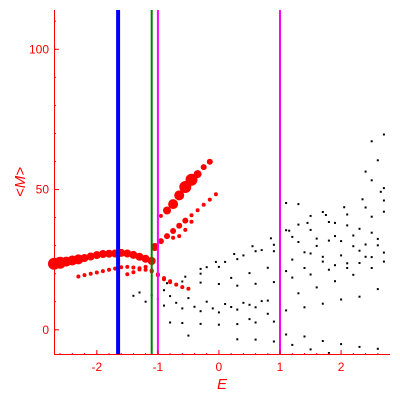 This screenshot has height=400, width=400. I want to click on x-axis-title: E, so click(222, 384).